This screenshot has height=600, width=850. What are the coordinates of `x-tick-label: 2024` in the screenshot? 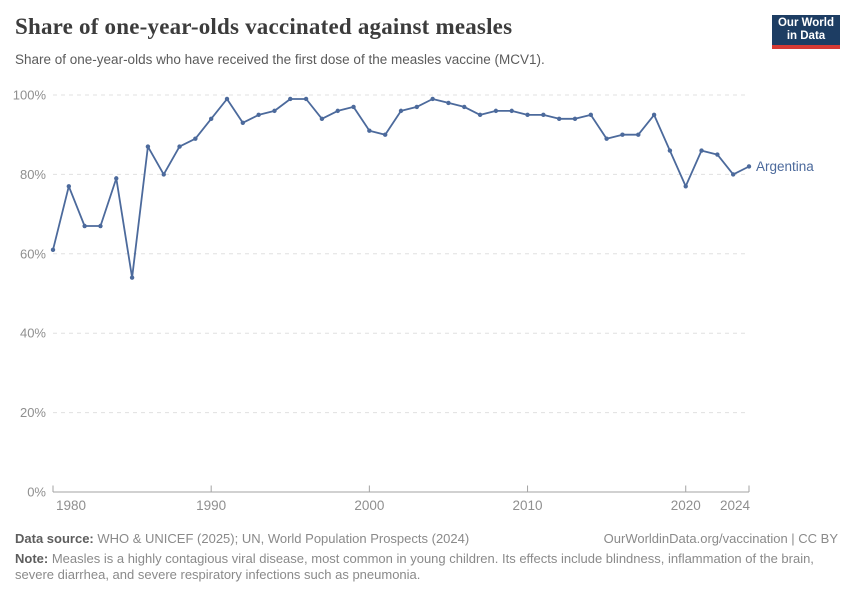 It's located at (735, 505).